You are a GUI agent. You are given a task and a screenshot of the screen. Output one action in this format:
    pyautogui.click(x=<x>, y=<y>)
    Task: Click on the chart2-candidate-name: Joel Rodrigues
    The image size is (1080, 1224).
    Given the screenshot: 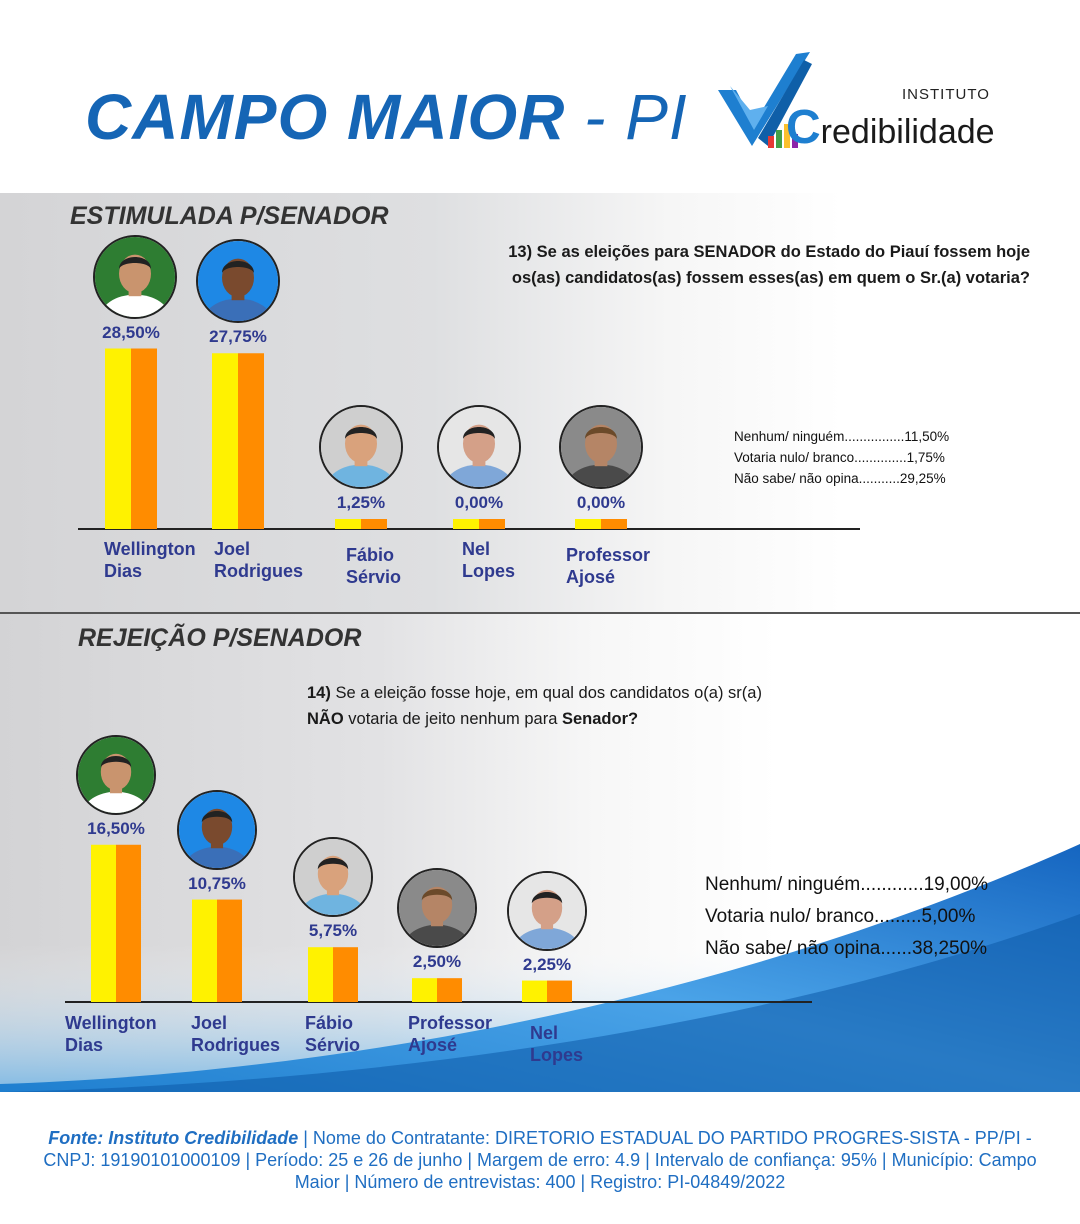 What is the action you would take?
    pyautogui.click(x=235, y=1034)
    